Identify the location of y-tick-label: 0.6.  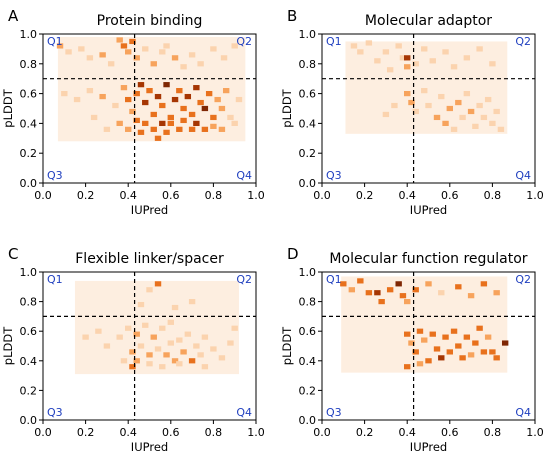
(29, 94).